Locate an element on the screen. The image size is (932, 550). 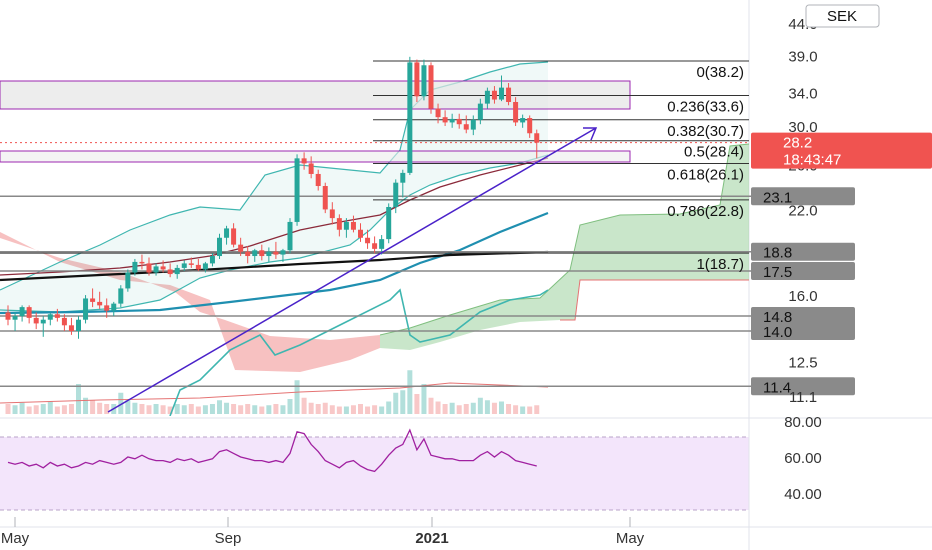
ema-fast is located at coordinates (274, 216).